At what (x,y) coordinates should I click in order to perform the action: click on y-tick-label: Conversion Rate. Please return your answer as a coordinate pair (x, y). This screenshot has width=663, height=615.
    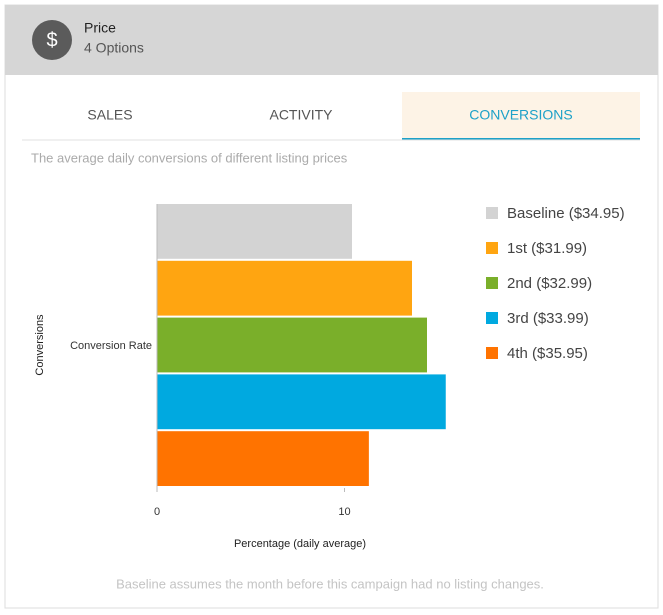
    Looking at the image, I should click on (111, 346).